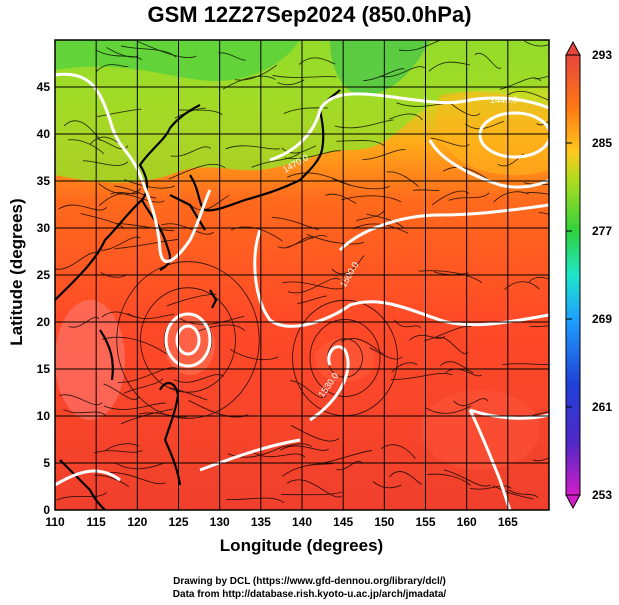 The image size is (619, 605). Describe the element at coordinates (573, 275) in the screenshot. I see `colorbar-body` at that location.